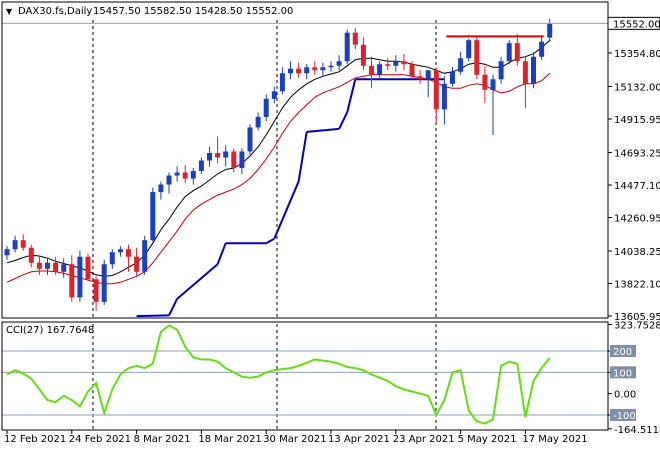  What do you see at coordinates (637, 153) in the screenshot?
I see `price-tick-label: 14693.25` at bounding box center [637, 153].